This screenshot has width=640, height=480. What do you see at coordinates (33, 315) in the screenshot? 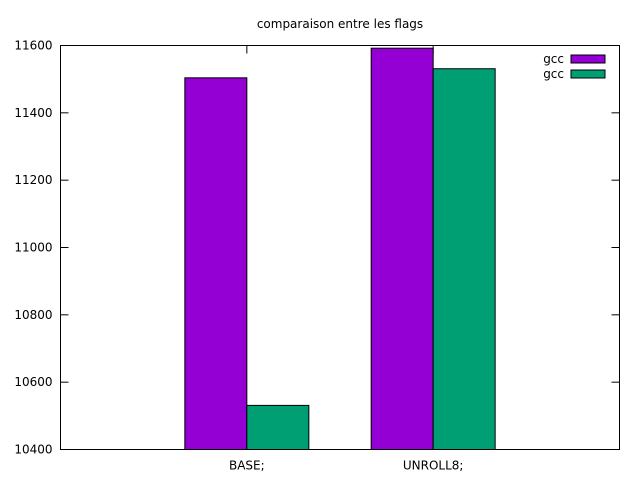
I see `y-tick-label: 10800` at bounding box center [33, 315].